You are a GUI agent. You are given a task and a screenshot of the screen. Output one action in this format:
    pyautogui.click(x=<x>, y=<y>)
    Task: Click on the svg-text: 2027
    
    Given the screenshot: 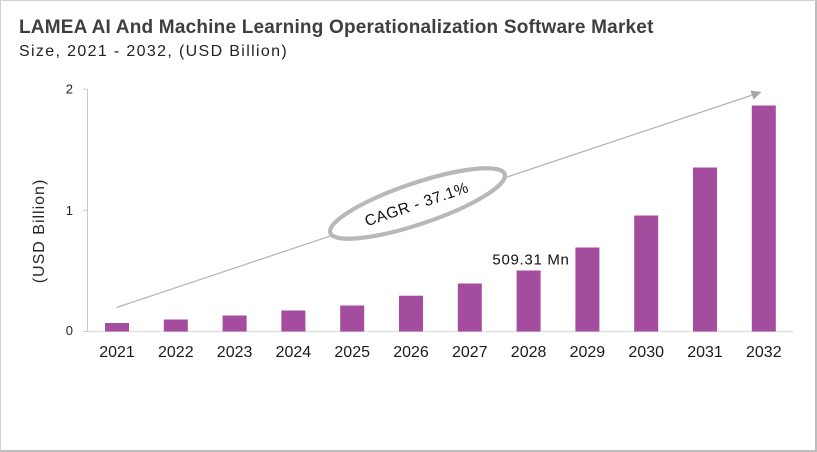 What is the action you would take?
    pyautogui.click(x=470, y=352)
    